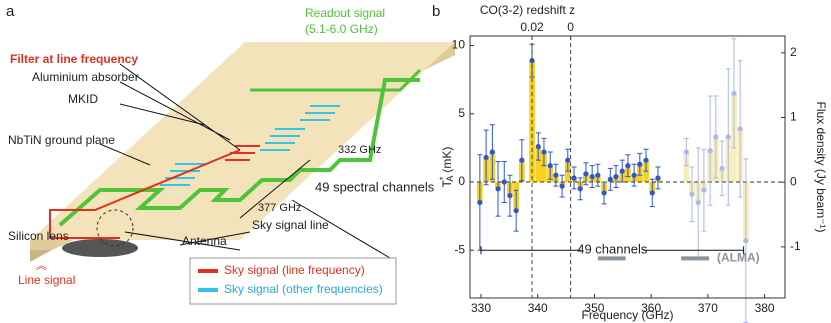 Image resolution: width=831 pixels, height=323 pixels. I want to click on top-tick-label: 0, so click(570, 27).